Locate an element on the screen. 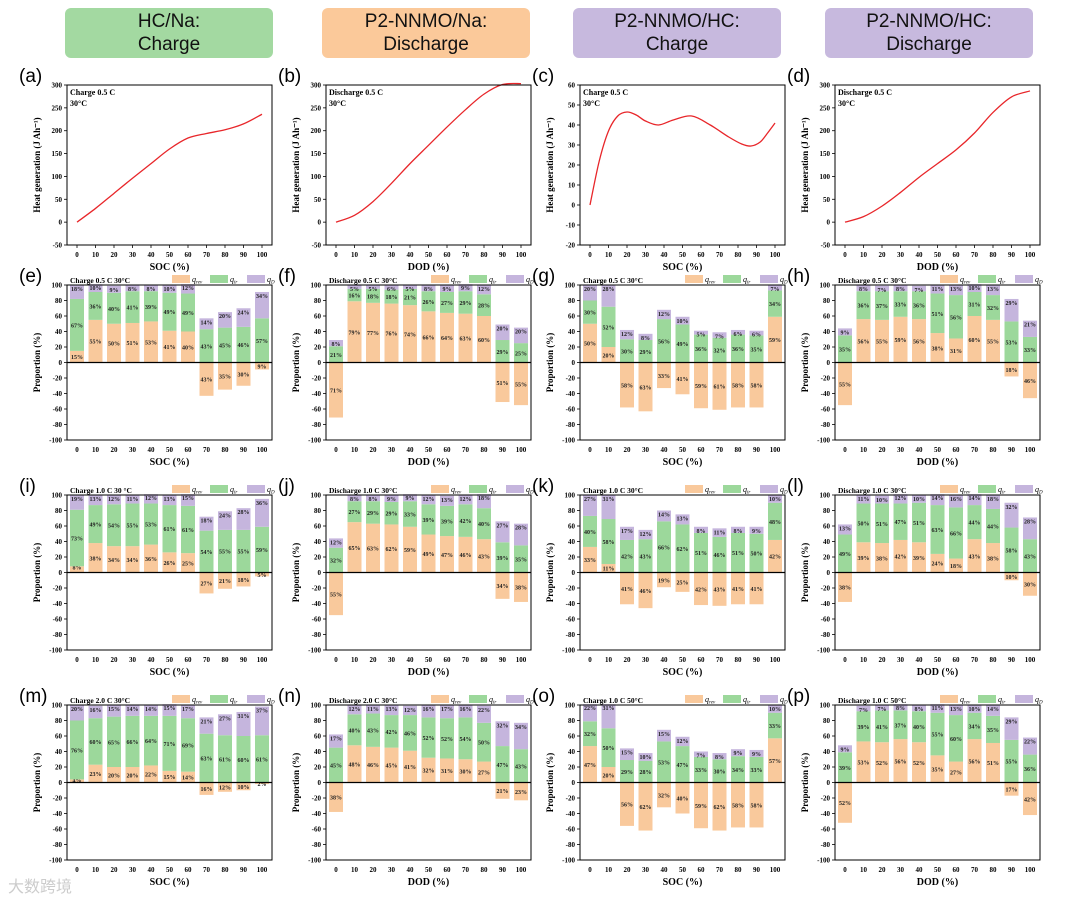 This screenshot has height=903, width=1080. data-label-rev: 25% is located at coordinates (188, 564).